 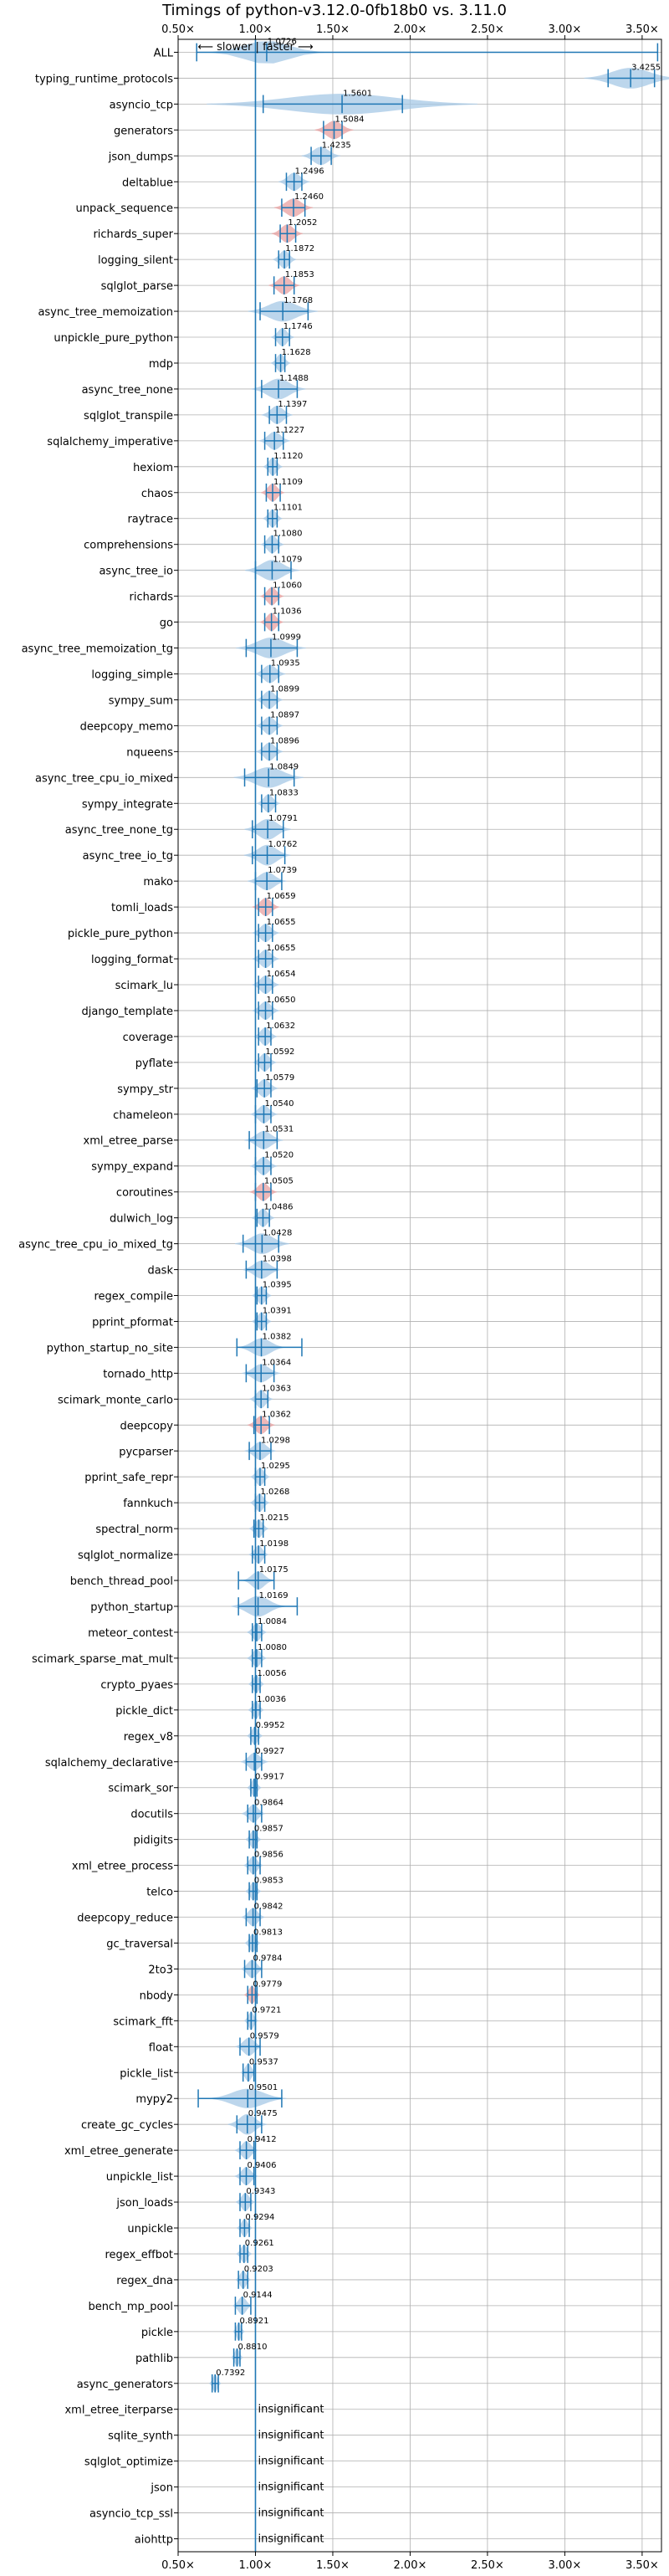 I want to click on value-label: 0.9864, so click(x=268, y=1804).